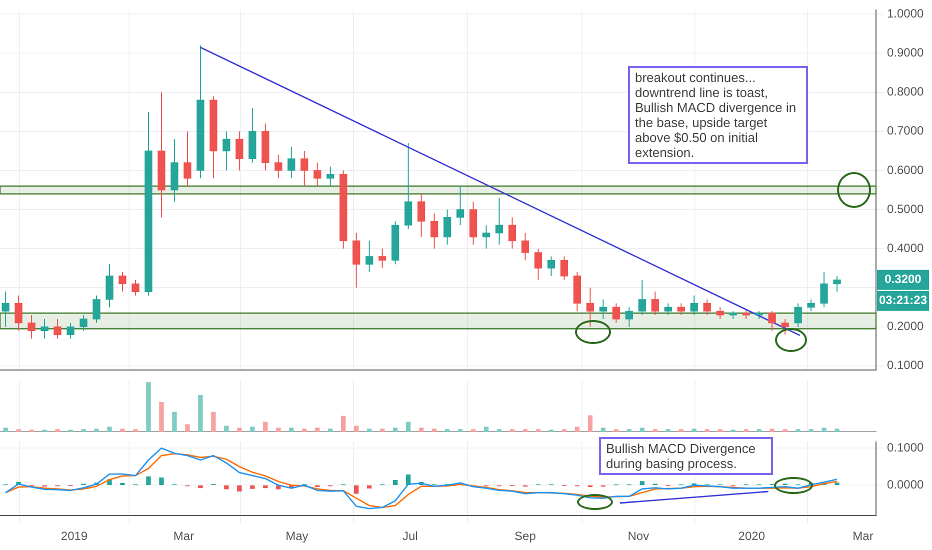 The image size is (932, 550). Describe the element at coordinates (905, 91) in the screenshot. I see `y-tick-label: 0.8000` at that location.